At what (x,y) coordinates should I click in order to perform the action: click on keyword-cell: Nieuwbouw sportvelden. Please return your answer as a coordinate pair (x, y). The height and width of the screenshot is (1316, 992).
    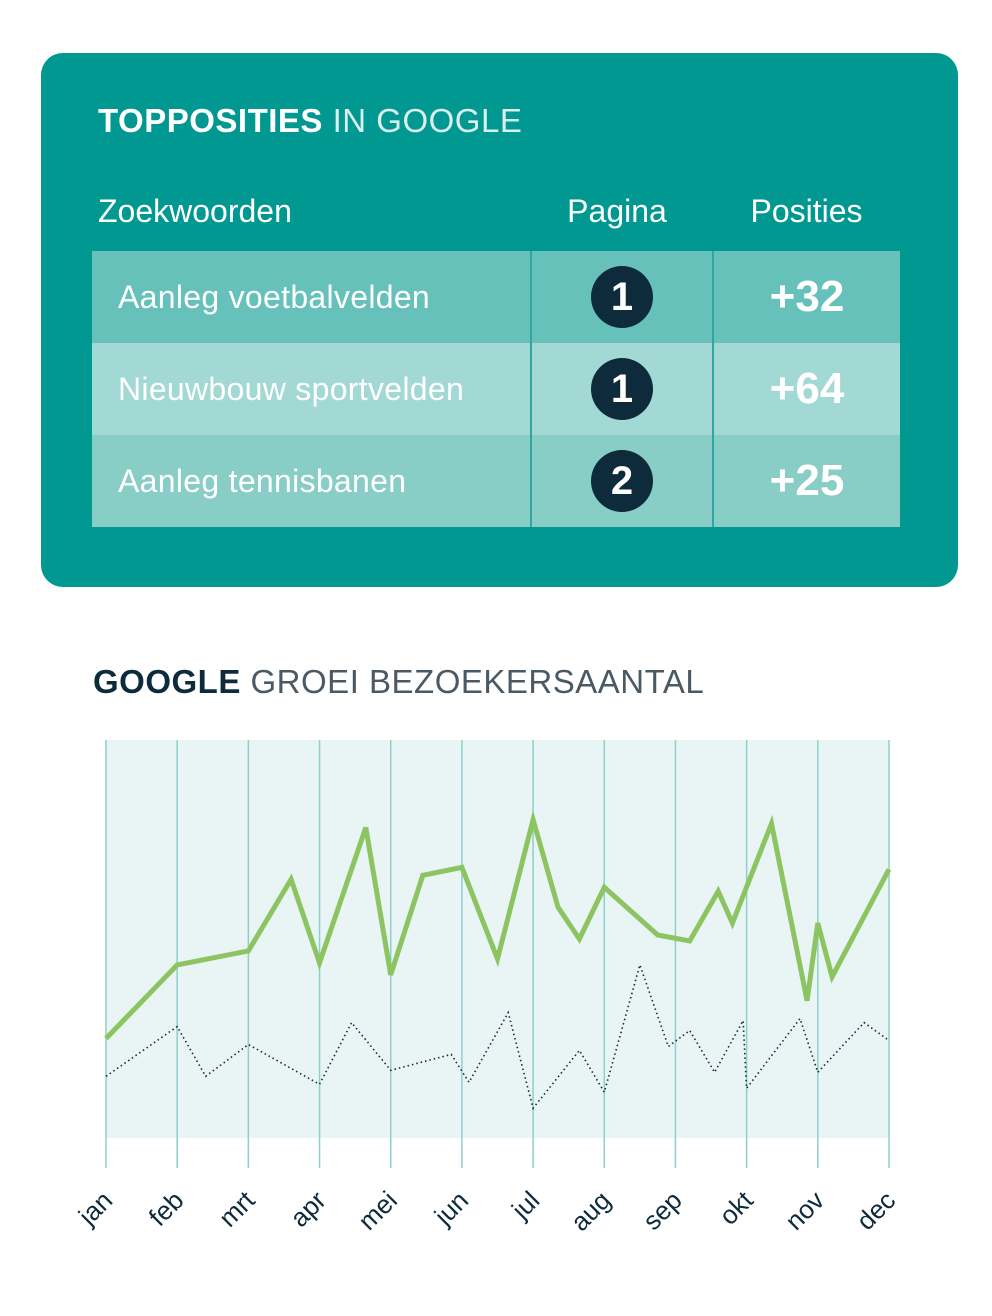
    Looking at the image, I should click on (312, 389).